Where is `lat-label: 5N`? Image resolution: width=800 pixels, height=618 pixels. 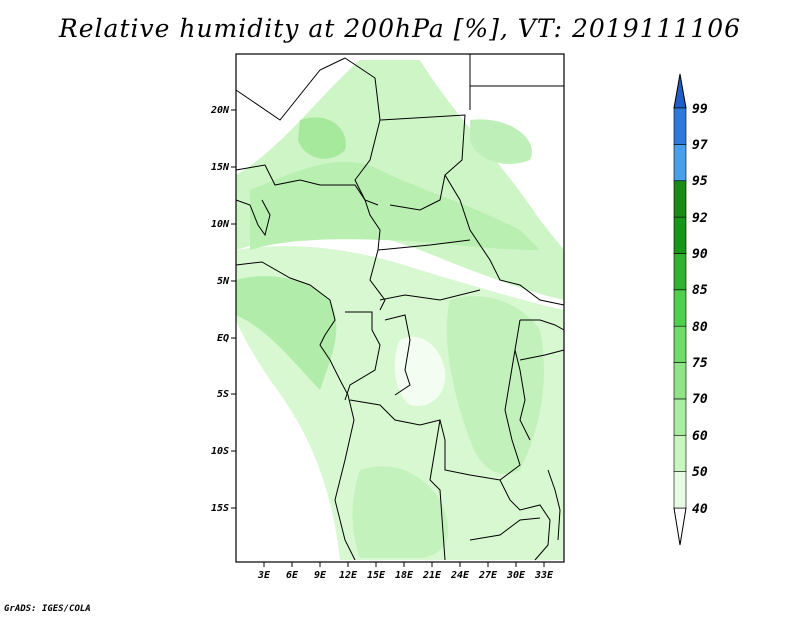 lat-label: 5N is located at coordinates (223, 281).